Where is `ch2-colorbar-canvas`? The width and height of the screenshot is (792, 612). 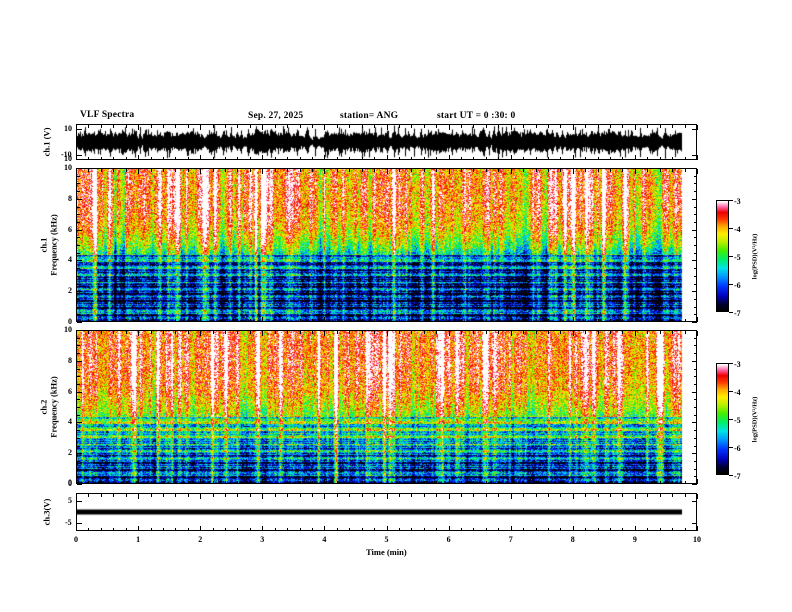
ch2-colorbar-canvas is located at coordinates (722, 419).